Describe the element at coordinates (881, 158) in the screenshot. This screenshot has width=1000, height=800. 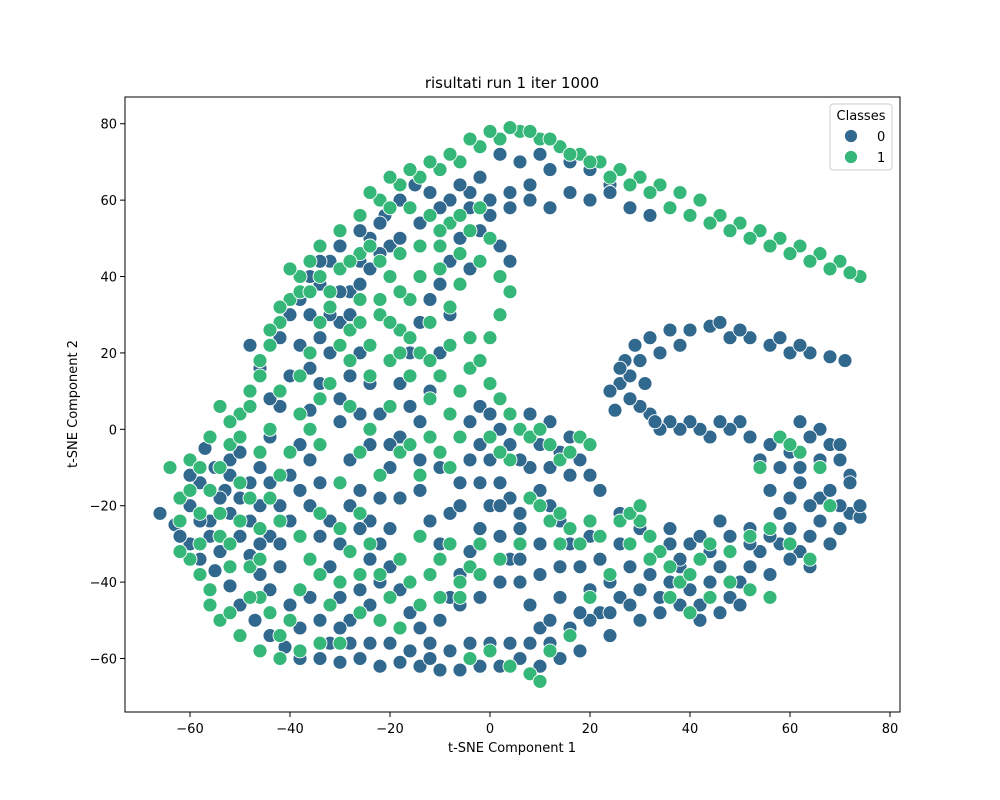
I see `legend-label-1: 1` at that location.